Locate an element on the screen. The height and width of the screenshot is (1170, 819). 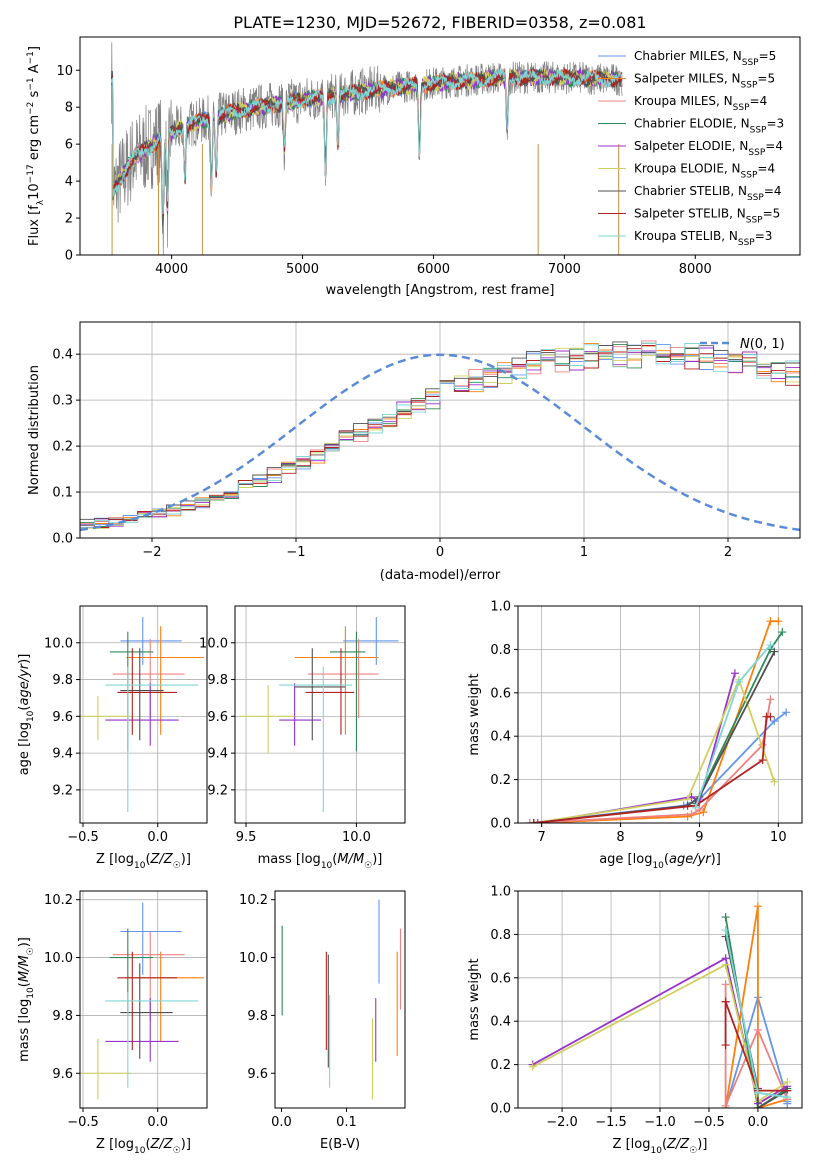
x-tick-label: 8000 is located at coordinates (695, 269).